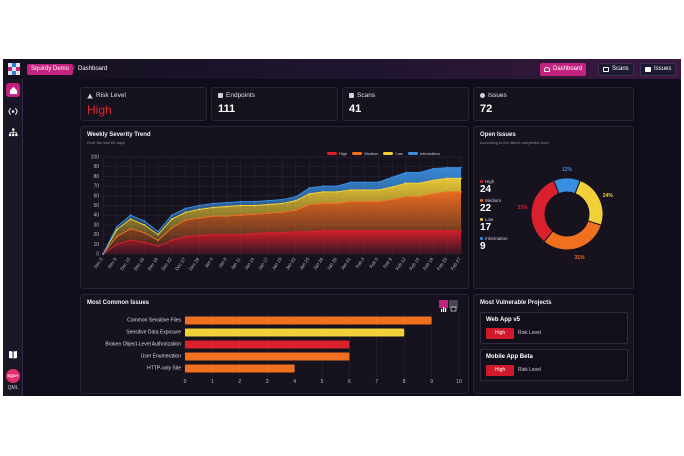 The image size is (684, 456). I want to click on nav-scans-button: Scans, so click(616, 69).